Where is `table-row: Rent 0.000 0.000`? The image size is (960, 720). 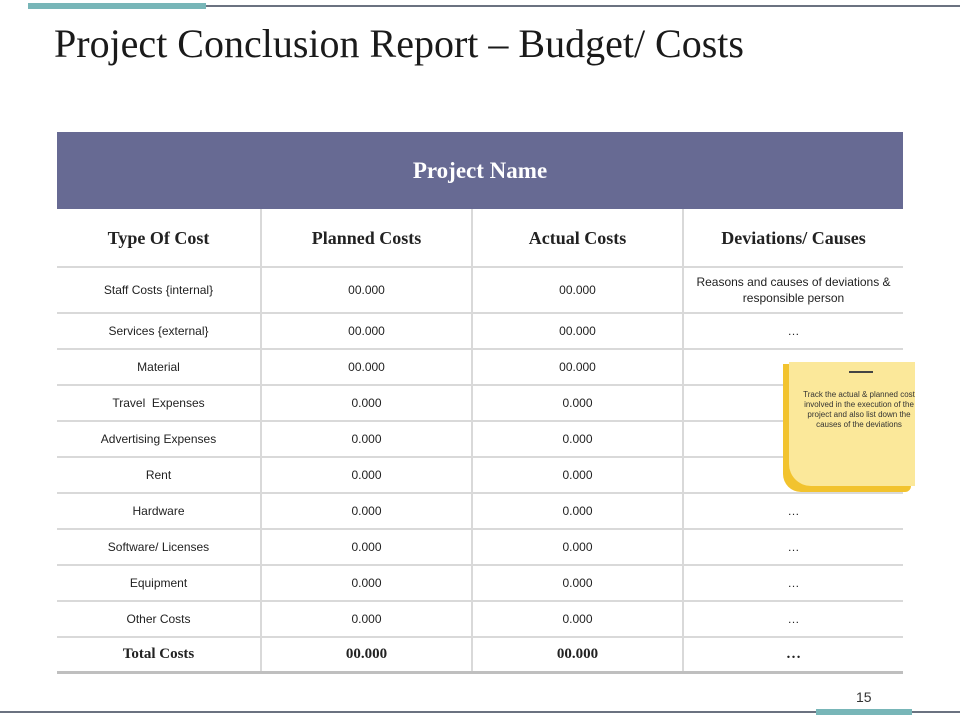 table-row: Rent 0.000 0.000 is located at coordinates (480, 475).